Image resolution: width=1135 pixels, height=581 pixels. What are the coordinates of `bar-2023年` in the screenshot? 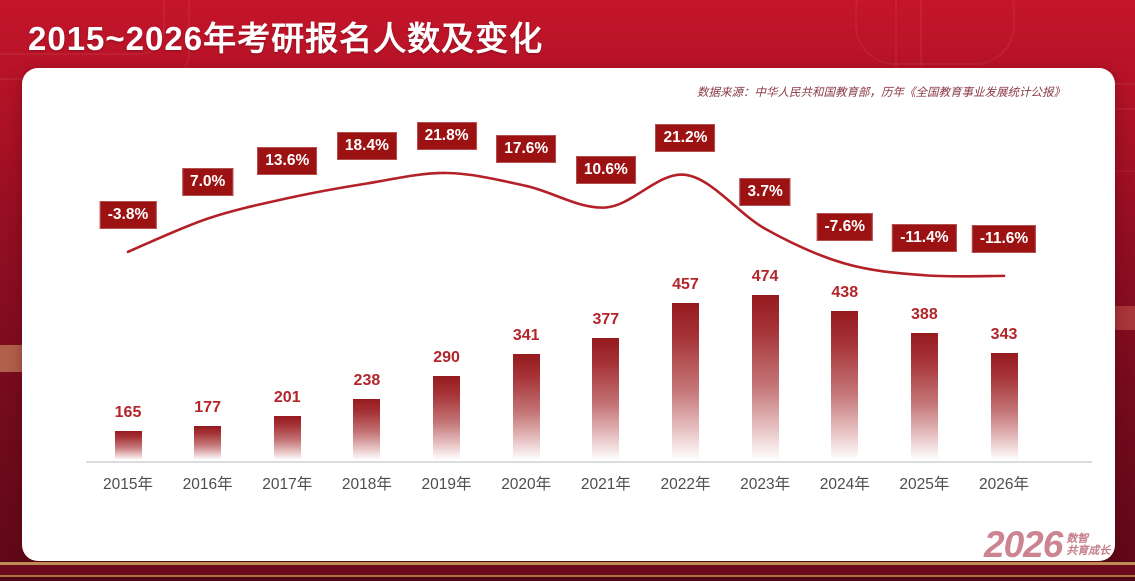 It's located at (765, 377).